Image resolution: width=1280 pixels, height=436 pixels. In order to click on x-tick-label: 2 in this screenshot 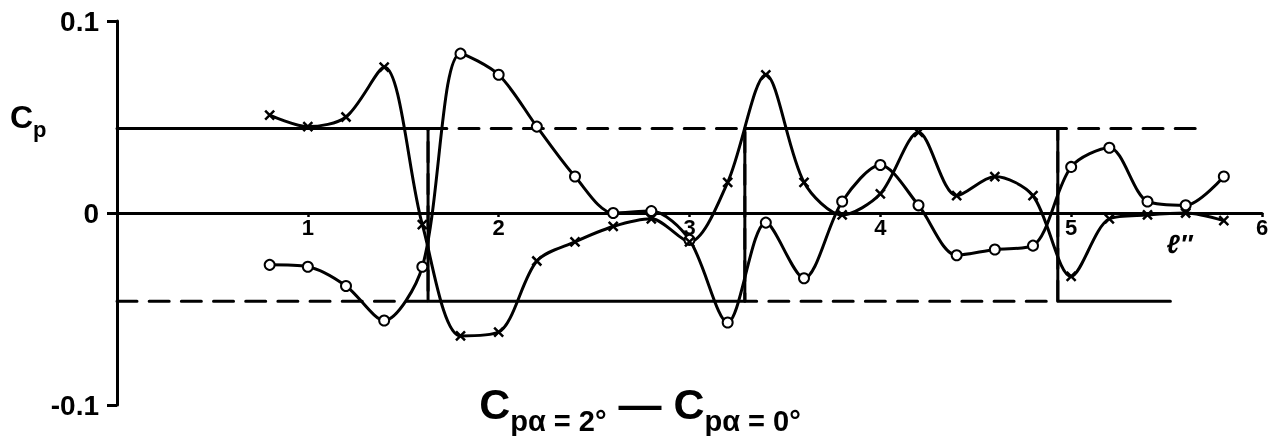, I will do `click(498, 227)`.